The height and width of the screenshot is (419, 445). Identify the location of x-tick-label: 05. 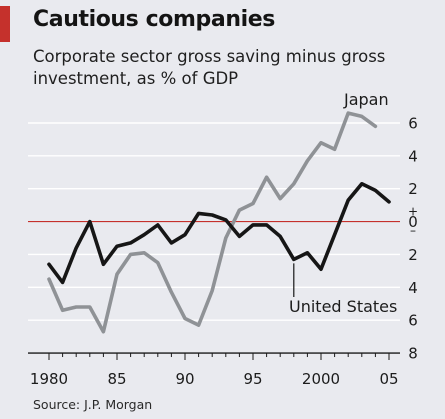
(388, 379).